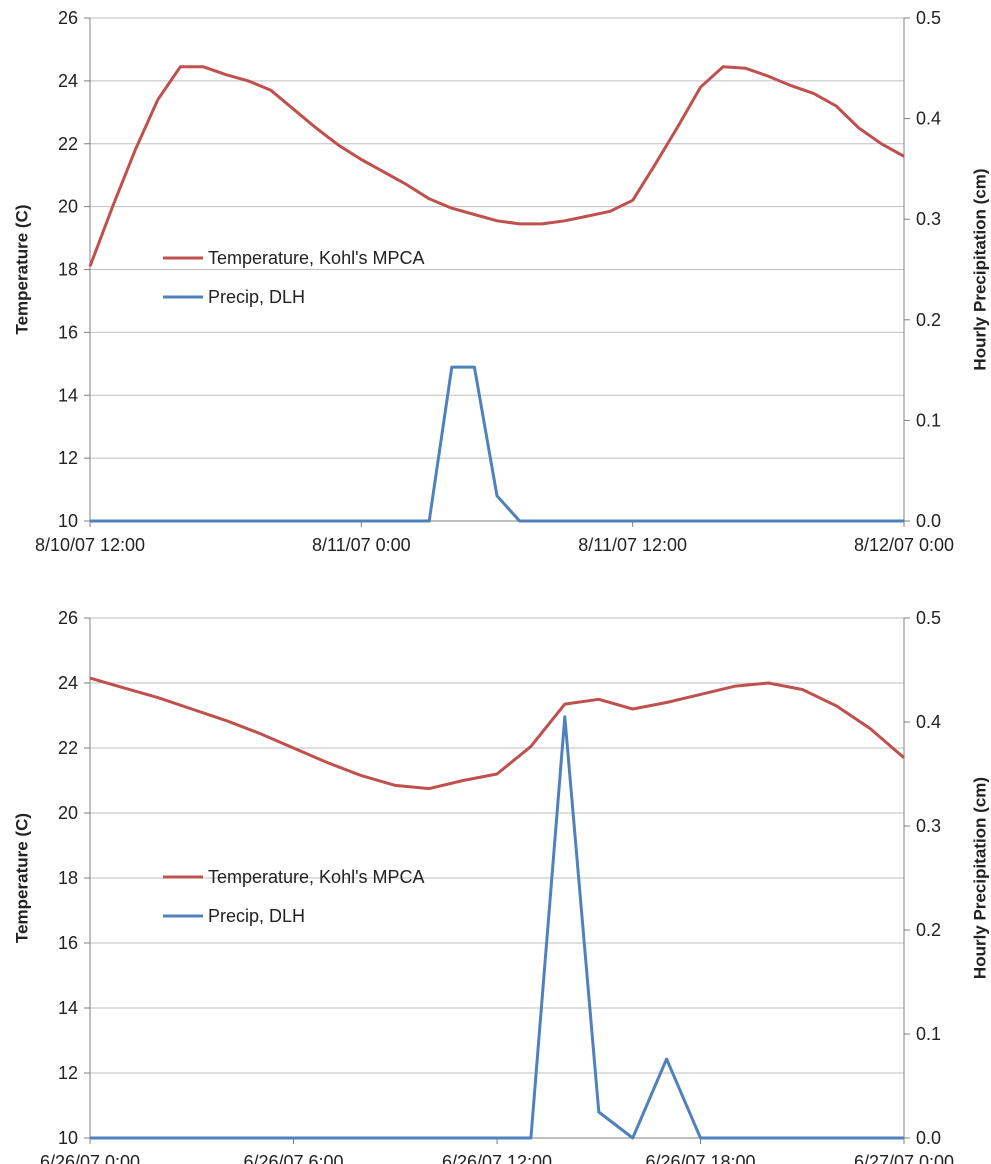 The image size is (991, 1164). What do you see at coordinates (497, 1158) in the screenshot?
I see `x-tick-label: 6/26/07 12:00` at bounding box center [497, 1158].